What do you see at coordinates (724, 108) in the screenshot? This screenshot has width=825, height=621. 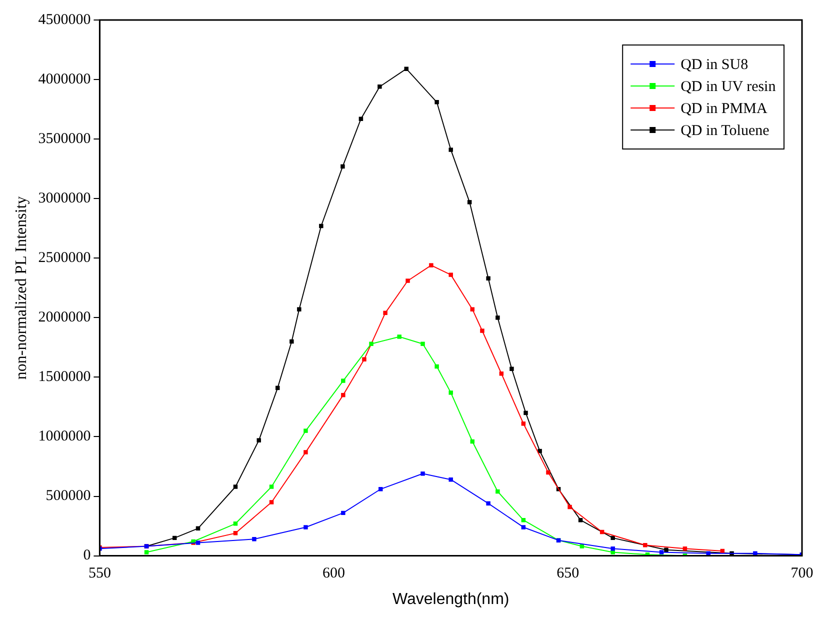 I see `legend-label: QD in PMMA` at bounding box center [724, 108].